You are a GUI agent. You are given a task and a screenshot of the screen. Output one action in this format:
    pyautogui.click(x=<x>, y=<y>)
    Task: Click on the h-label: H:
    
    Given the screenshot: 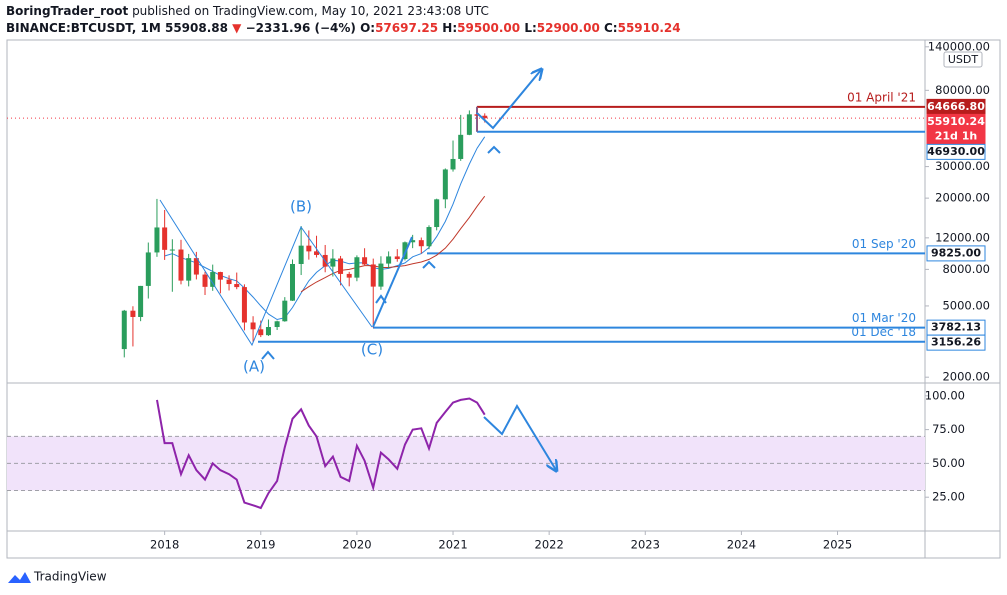 What is the action you would take?
    pyautogui.click(x=450, y=28)
    